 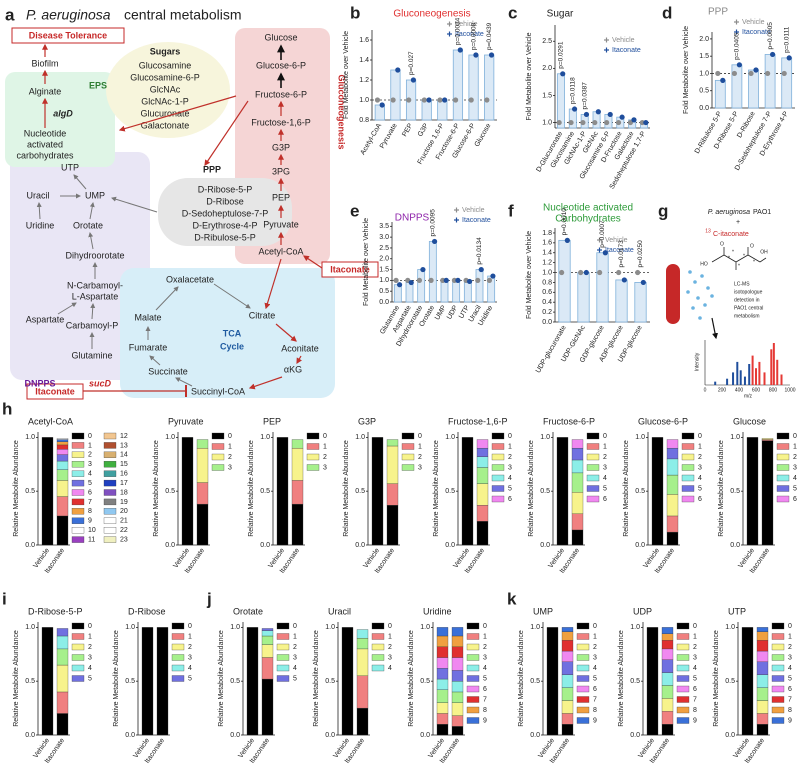 What do you see at coordinates (715, 328) in the screenshot?
I see `arrow` at bounding box center [715, 328].